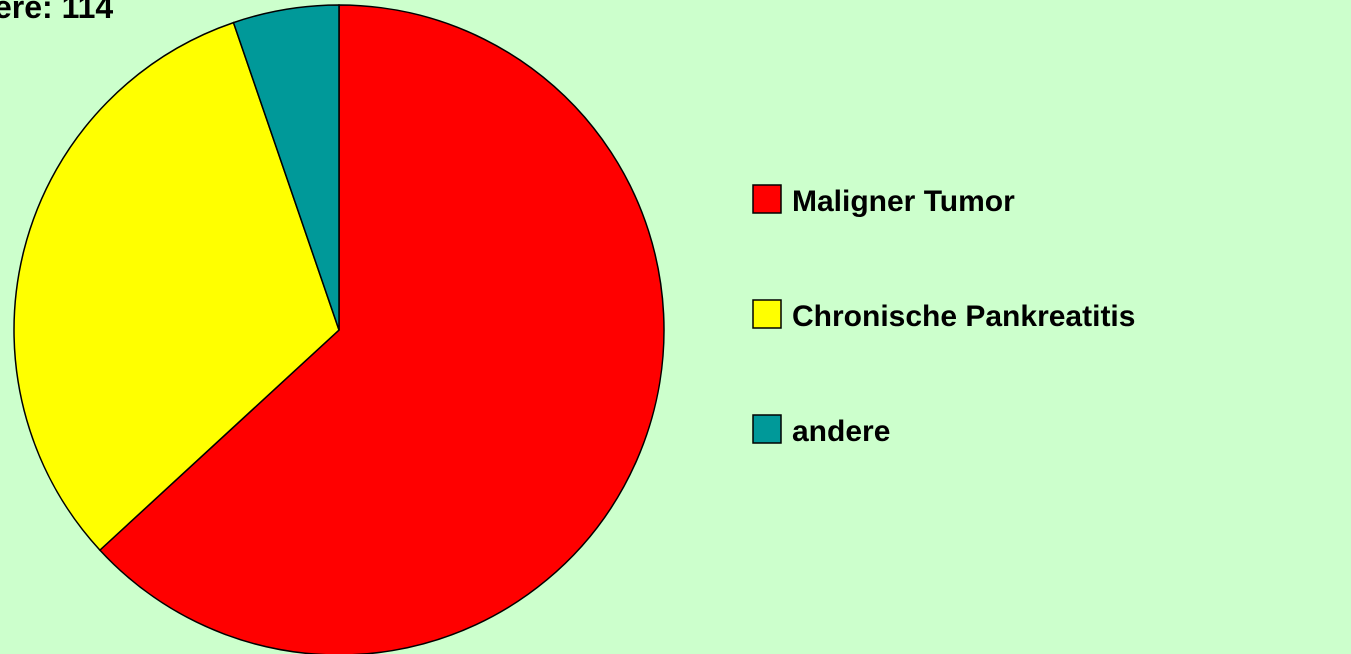  What do you see at coordinates (56, 12) in the screenshot?
I see `chart-title: ere: 114` at bounding box center [56, 12].